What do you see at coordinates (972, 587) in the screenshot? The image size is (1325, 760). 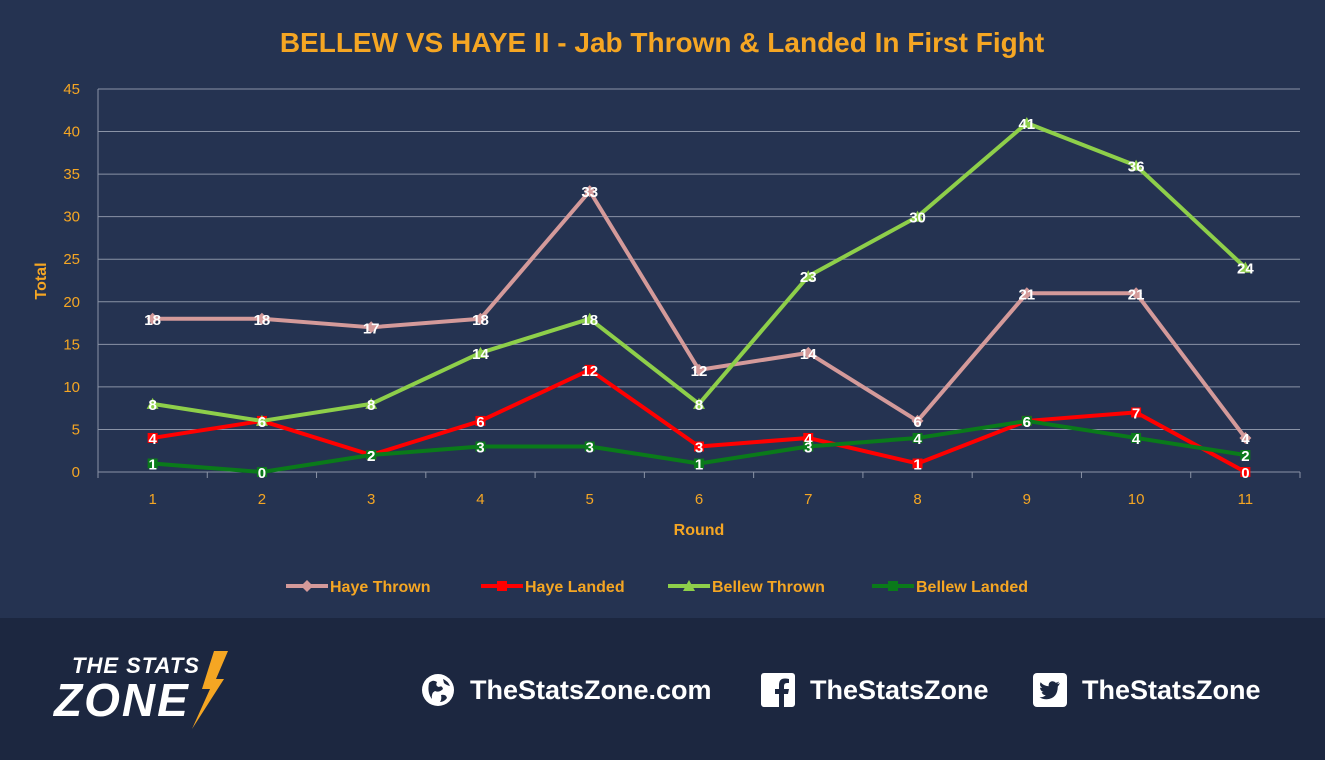 I see `legend-label: Bellew Landed` at bounding box center [972, 587].